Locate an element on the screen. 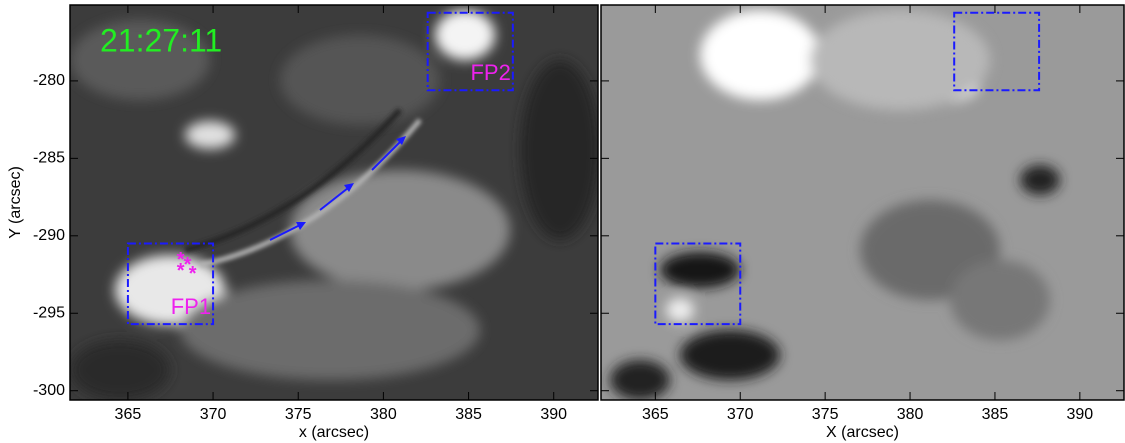  y-tick-label: -295 is located at coordinates (49, 312).